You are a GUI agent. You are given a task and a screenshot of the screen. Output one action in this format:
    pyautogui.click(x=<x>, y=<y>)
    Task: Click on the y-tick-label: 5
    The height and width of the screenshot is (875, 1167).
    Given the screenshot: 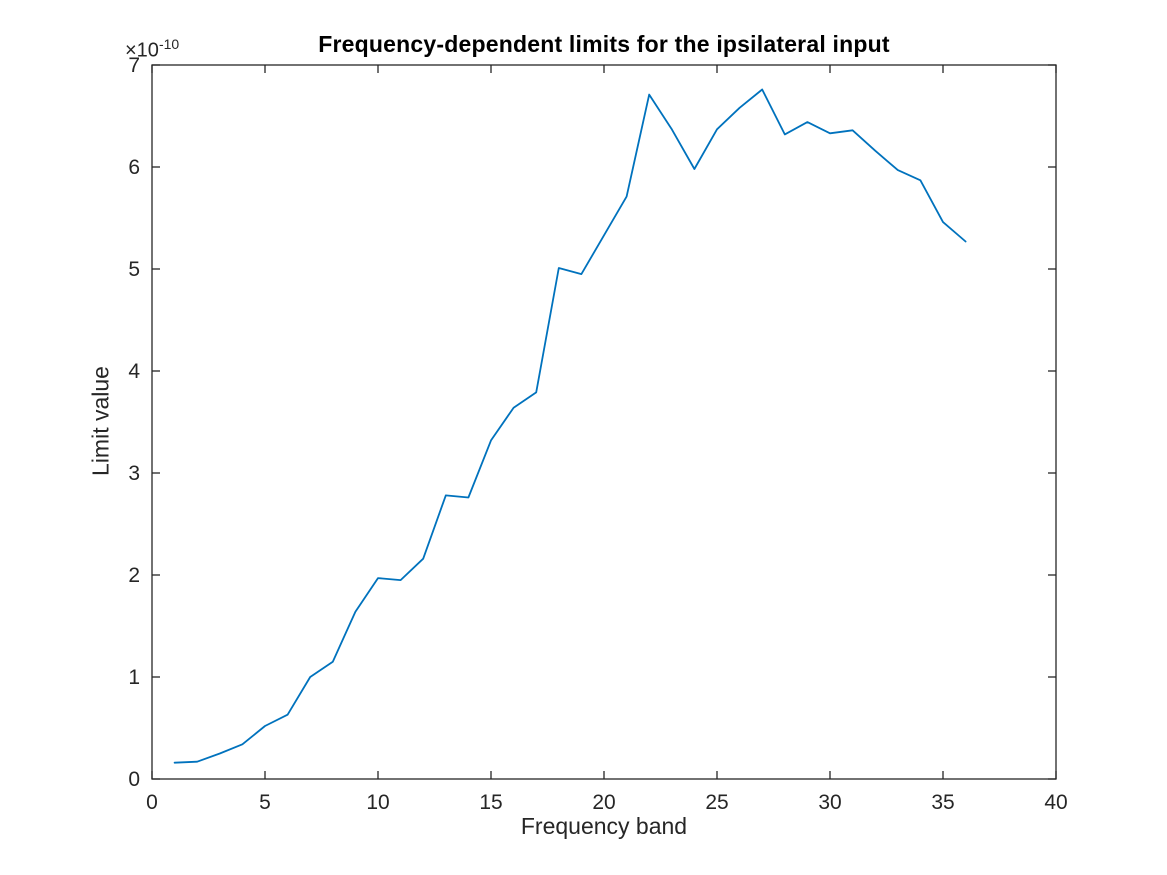 What is the action you would take?
    pyautogui.click(x=134, y=269)
    